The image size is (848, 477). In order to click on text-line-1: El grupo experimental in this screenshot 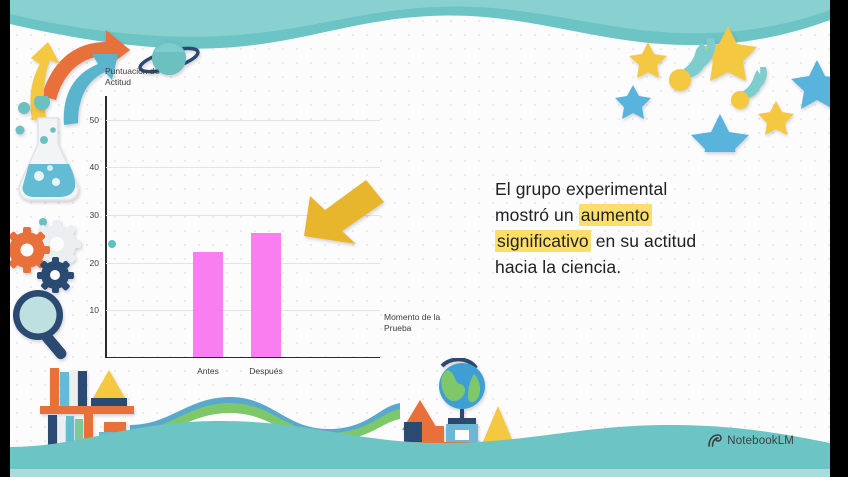, I will do `click(581, 189)`.